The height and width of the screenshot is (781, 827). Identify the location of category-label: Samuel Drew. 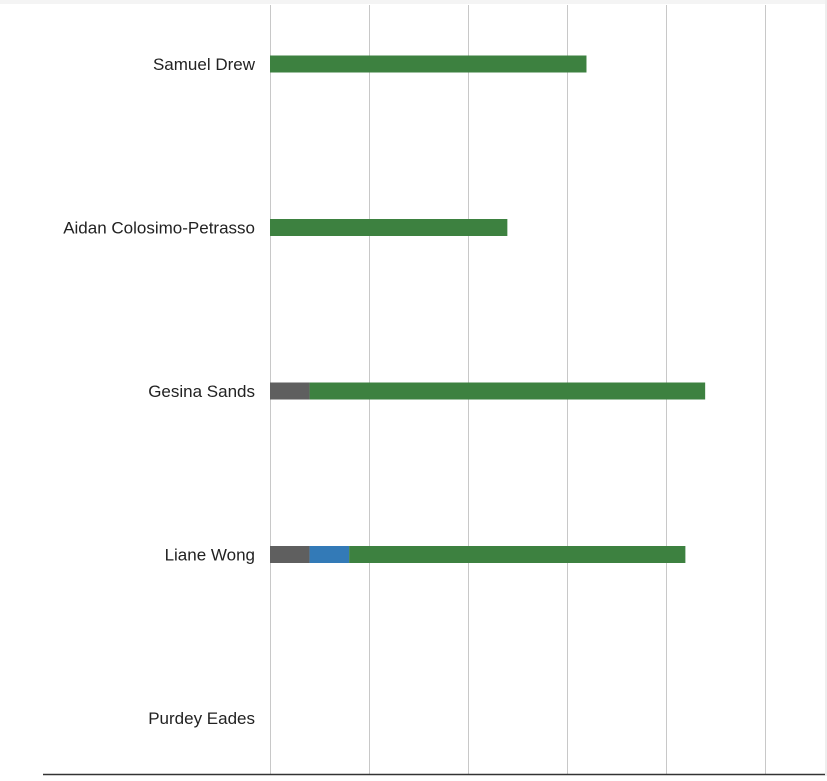
(204, 64).